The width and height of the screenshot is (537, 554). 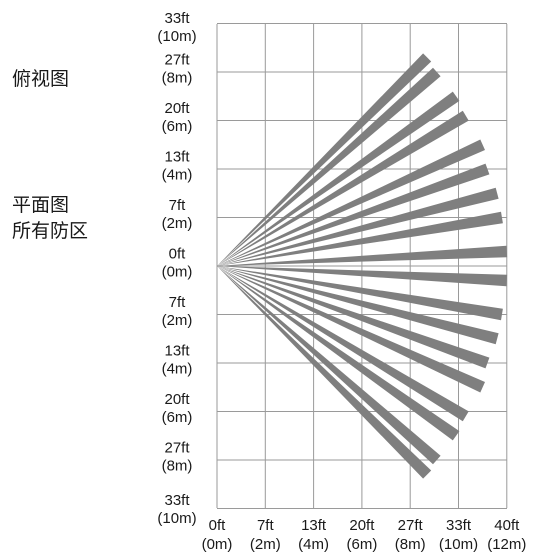 I want to click on all-zones-label: 所有防区, so click(x=50, y=231).